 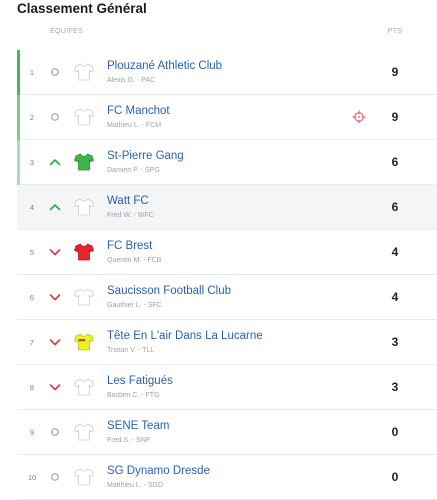 What do you see at coordinates (133, 395) in the screenshot?
I see `manager-label: Bastien C. - FTG` at bounding box center [133, 395].